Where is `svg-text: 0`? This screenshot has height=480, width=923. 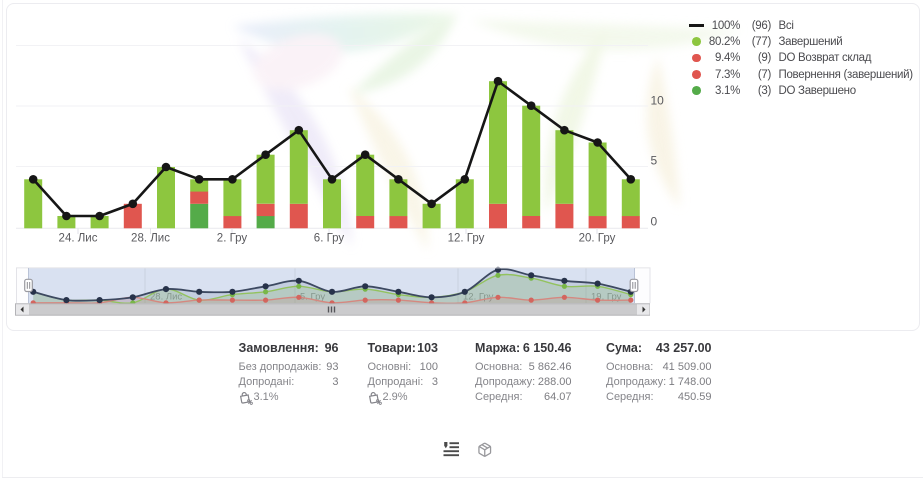 svg-text: 0 is located at coordinates (654, 222).